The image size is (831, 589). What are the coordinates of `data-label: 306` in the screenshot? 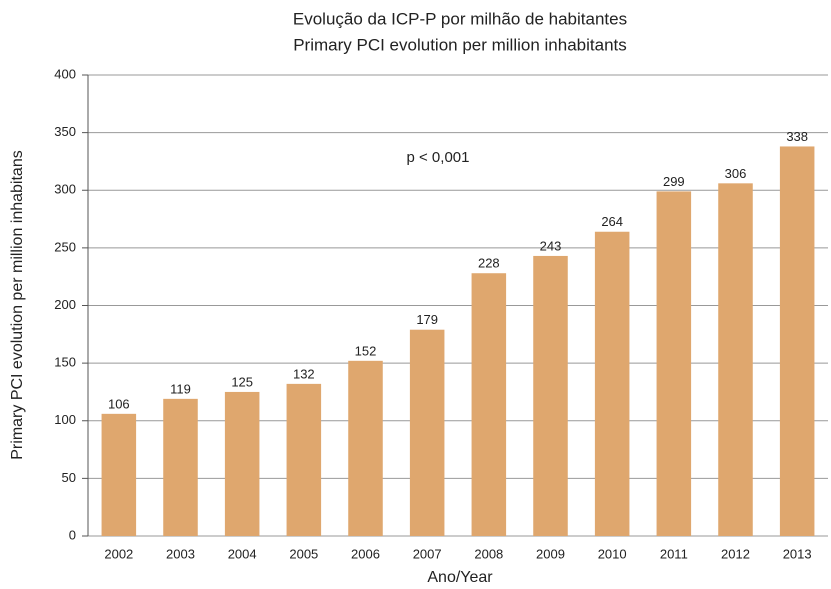 It's located at (736, 173).